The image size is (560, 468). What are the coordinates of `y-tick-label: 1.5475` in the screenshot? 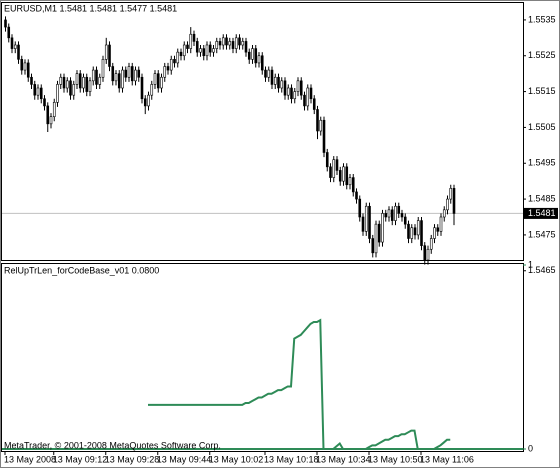 It's located at (542, 234).